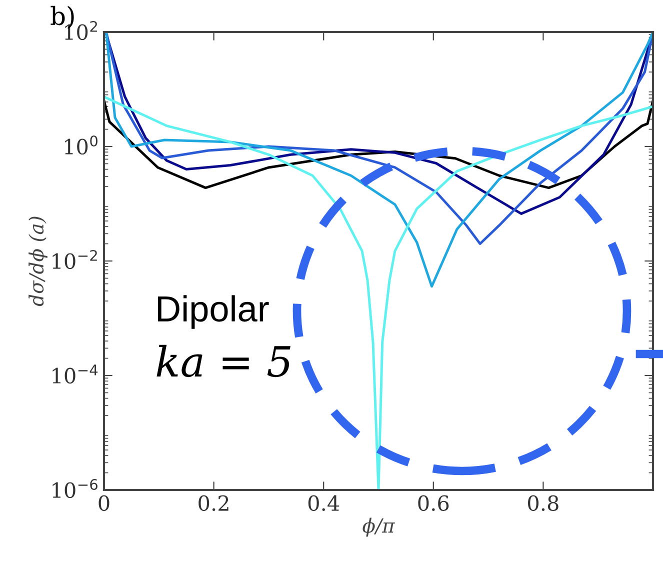 The image size is (663, 564). I want to click on x-axis-title: ϕ/π, so click(379, 527).